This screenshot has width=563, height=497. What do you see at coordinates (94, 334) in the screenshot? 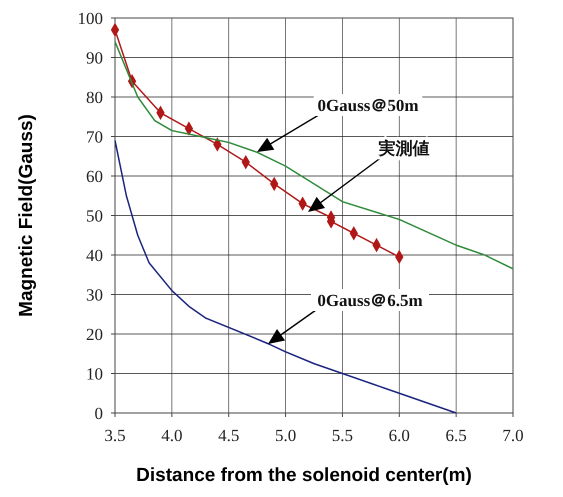
I see `y-tick-label: 20` at bounding box center [94, 334].